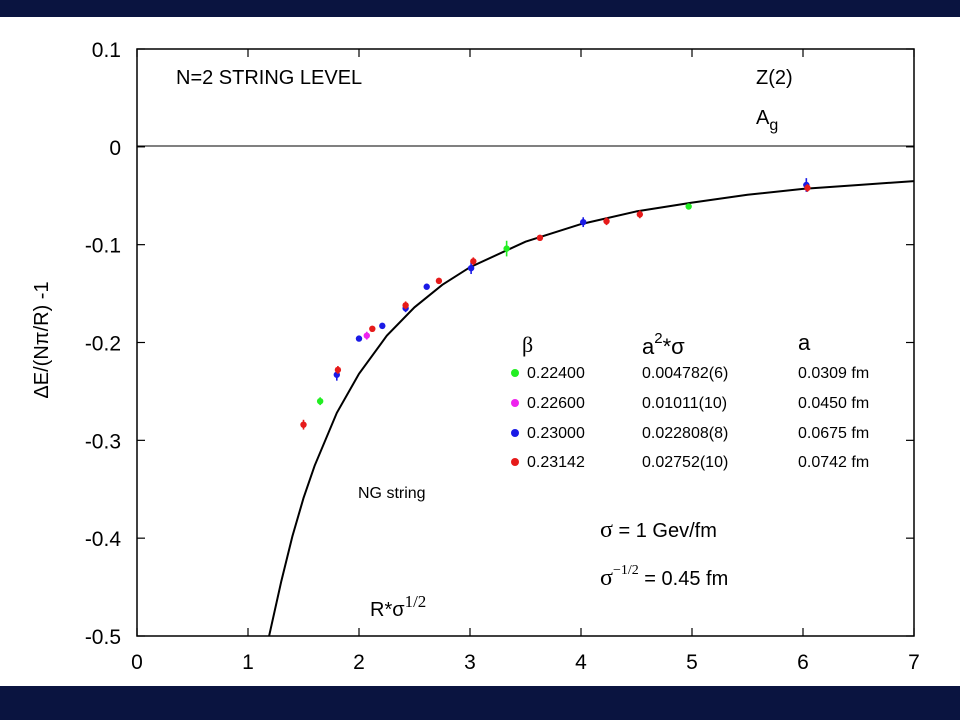 The height and width of the screenshot is (720, 960). I want to click on sigma-power-text: = 0.45 fm, so click(684, 579).